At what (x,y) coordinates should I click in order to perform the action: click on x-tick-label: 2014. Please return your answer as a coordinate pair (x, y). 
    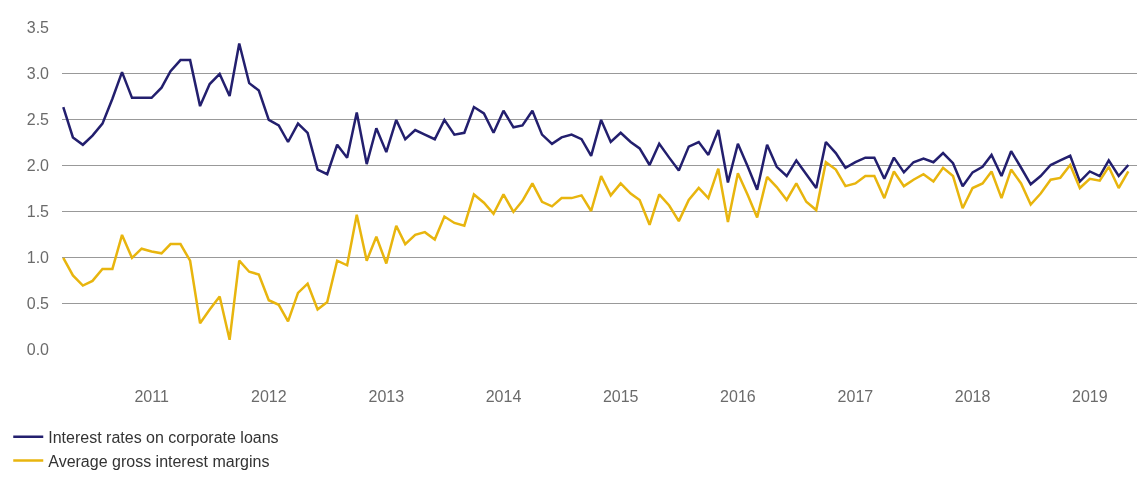
    Looking at the image, I should click on (503, 396).